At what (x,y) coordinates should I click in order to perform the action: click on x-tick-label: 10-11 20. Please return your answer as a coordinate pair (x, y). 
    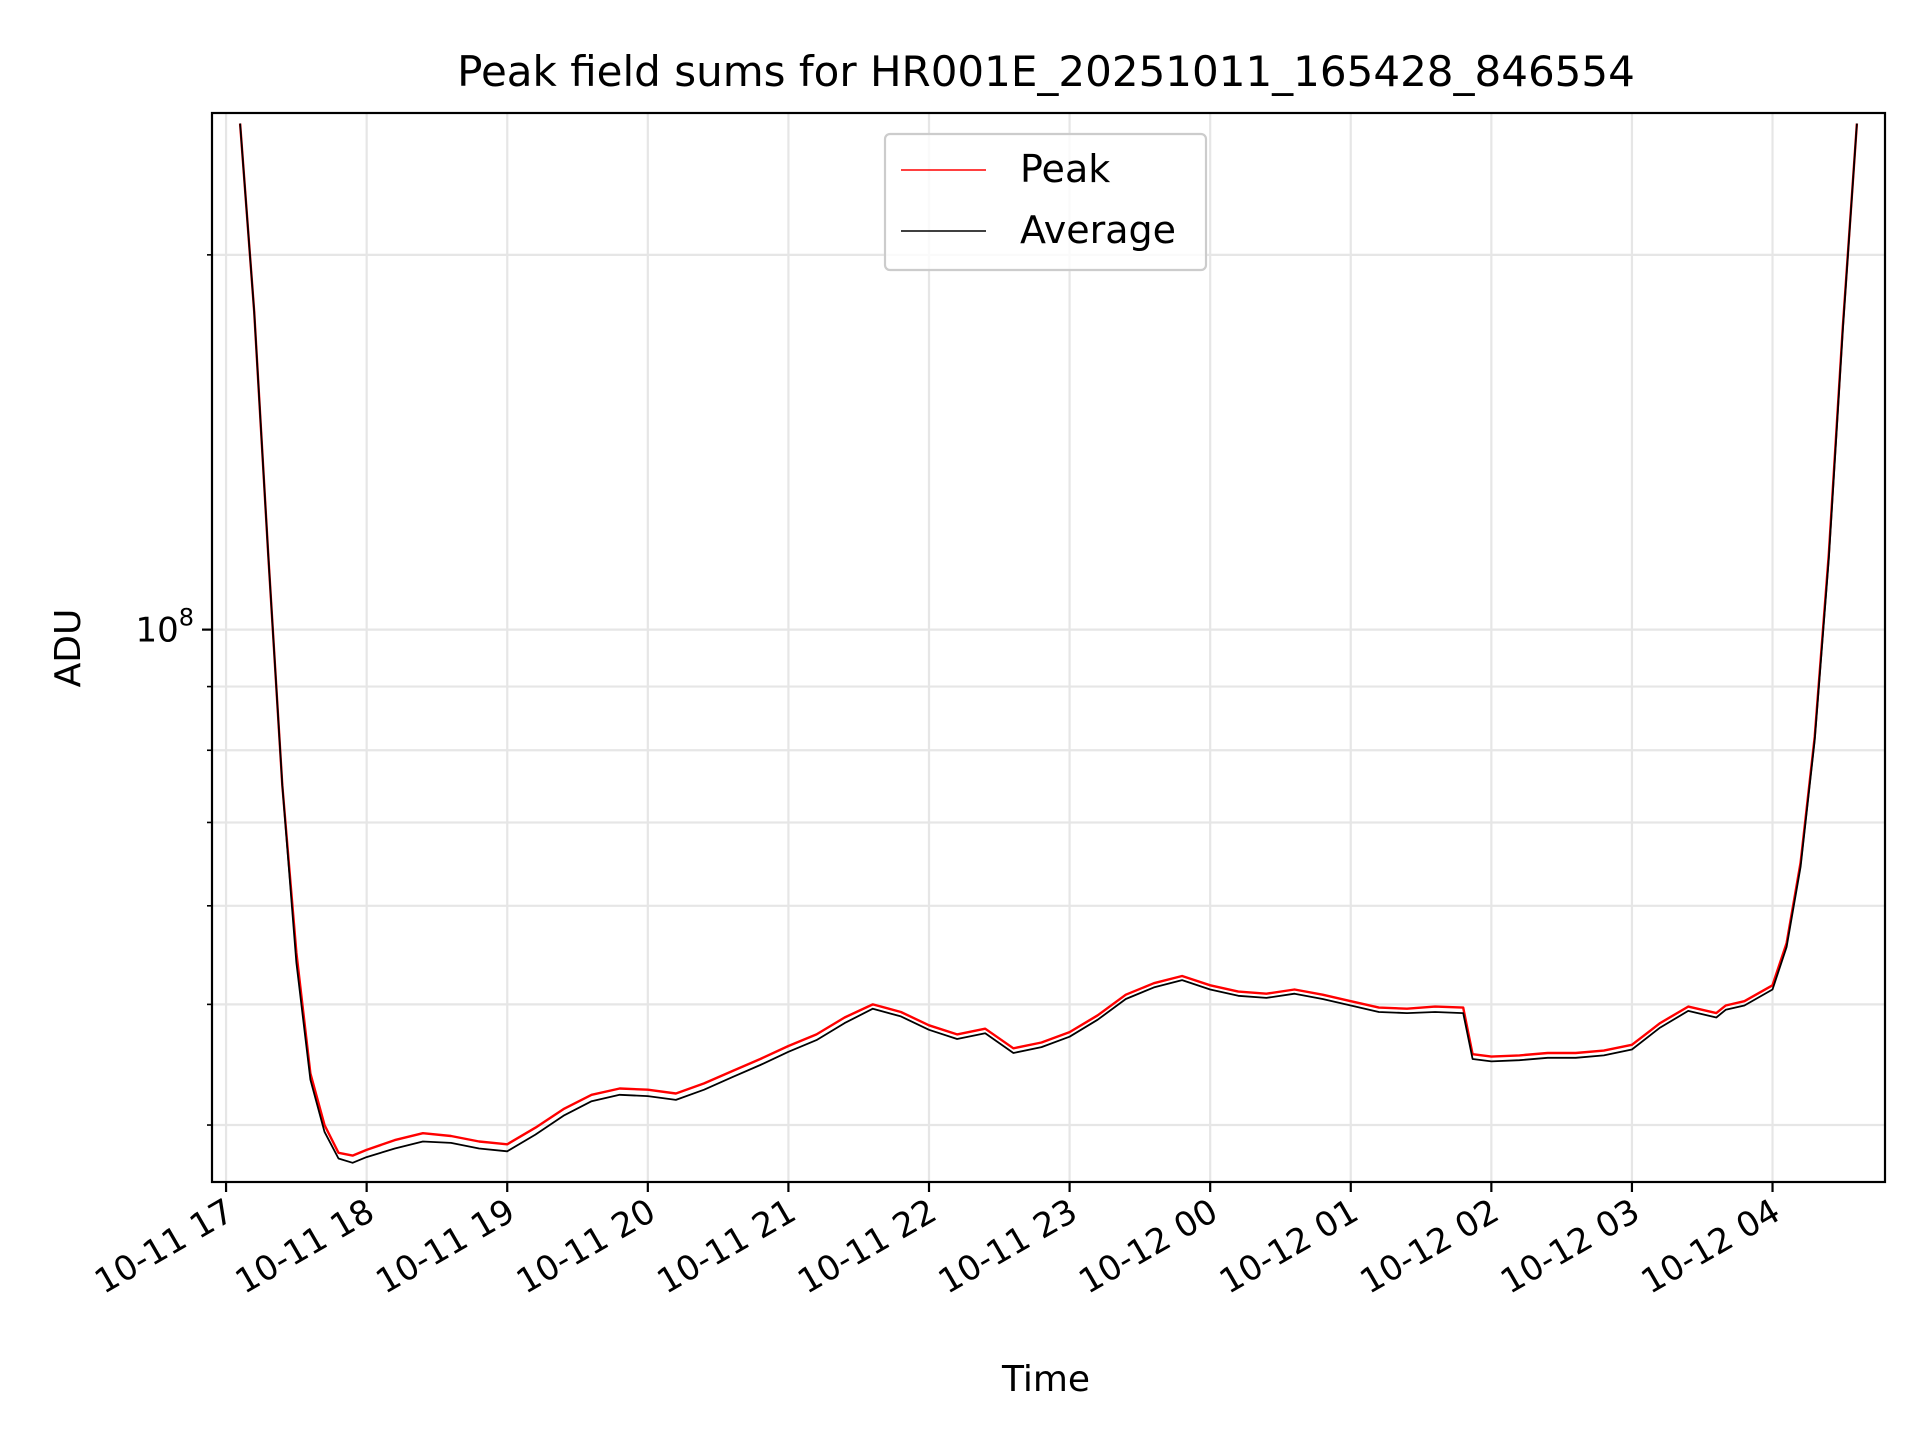
    Looking at the image, I should click on (586, 1246).